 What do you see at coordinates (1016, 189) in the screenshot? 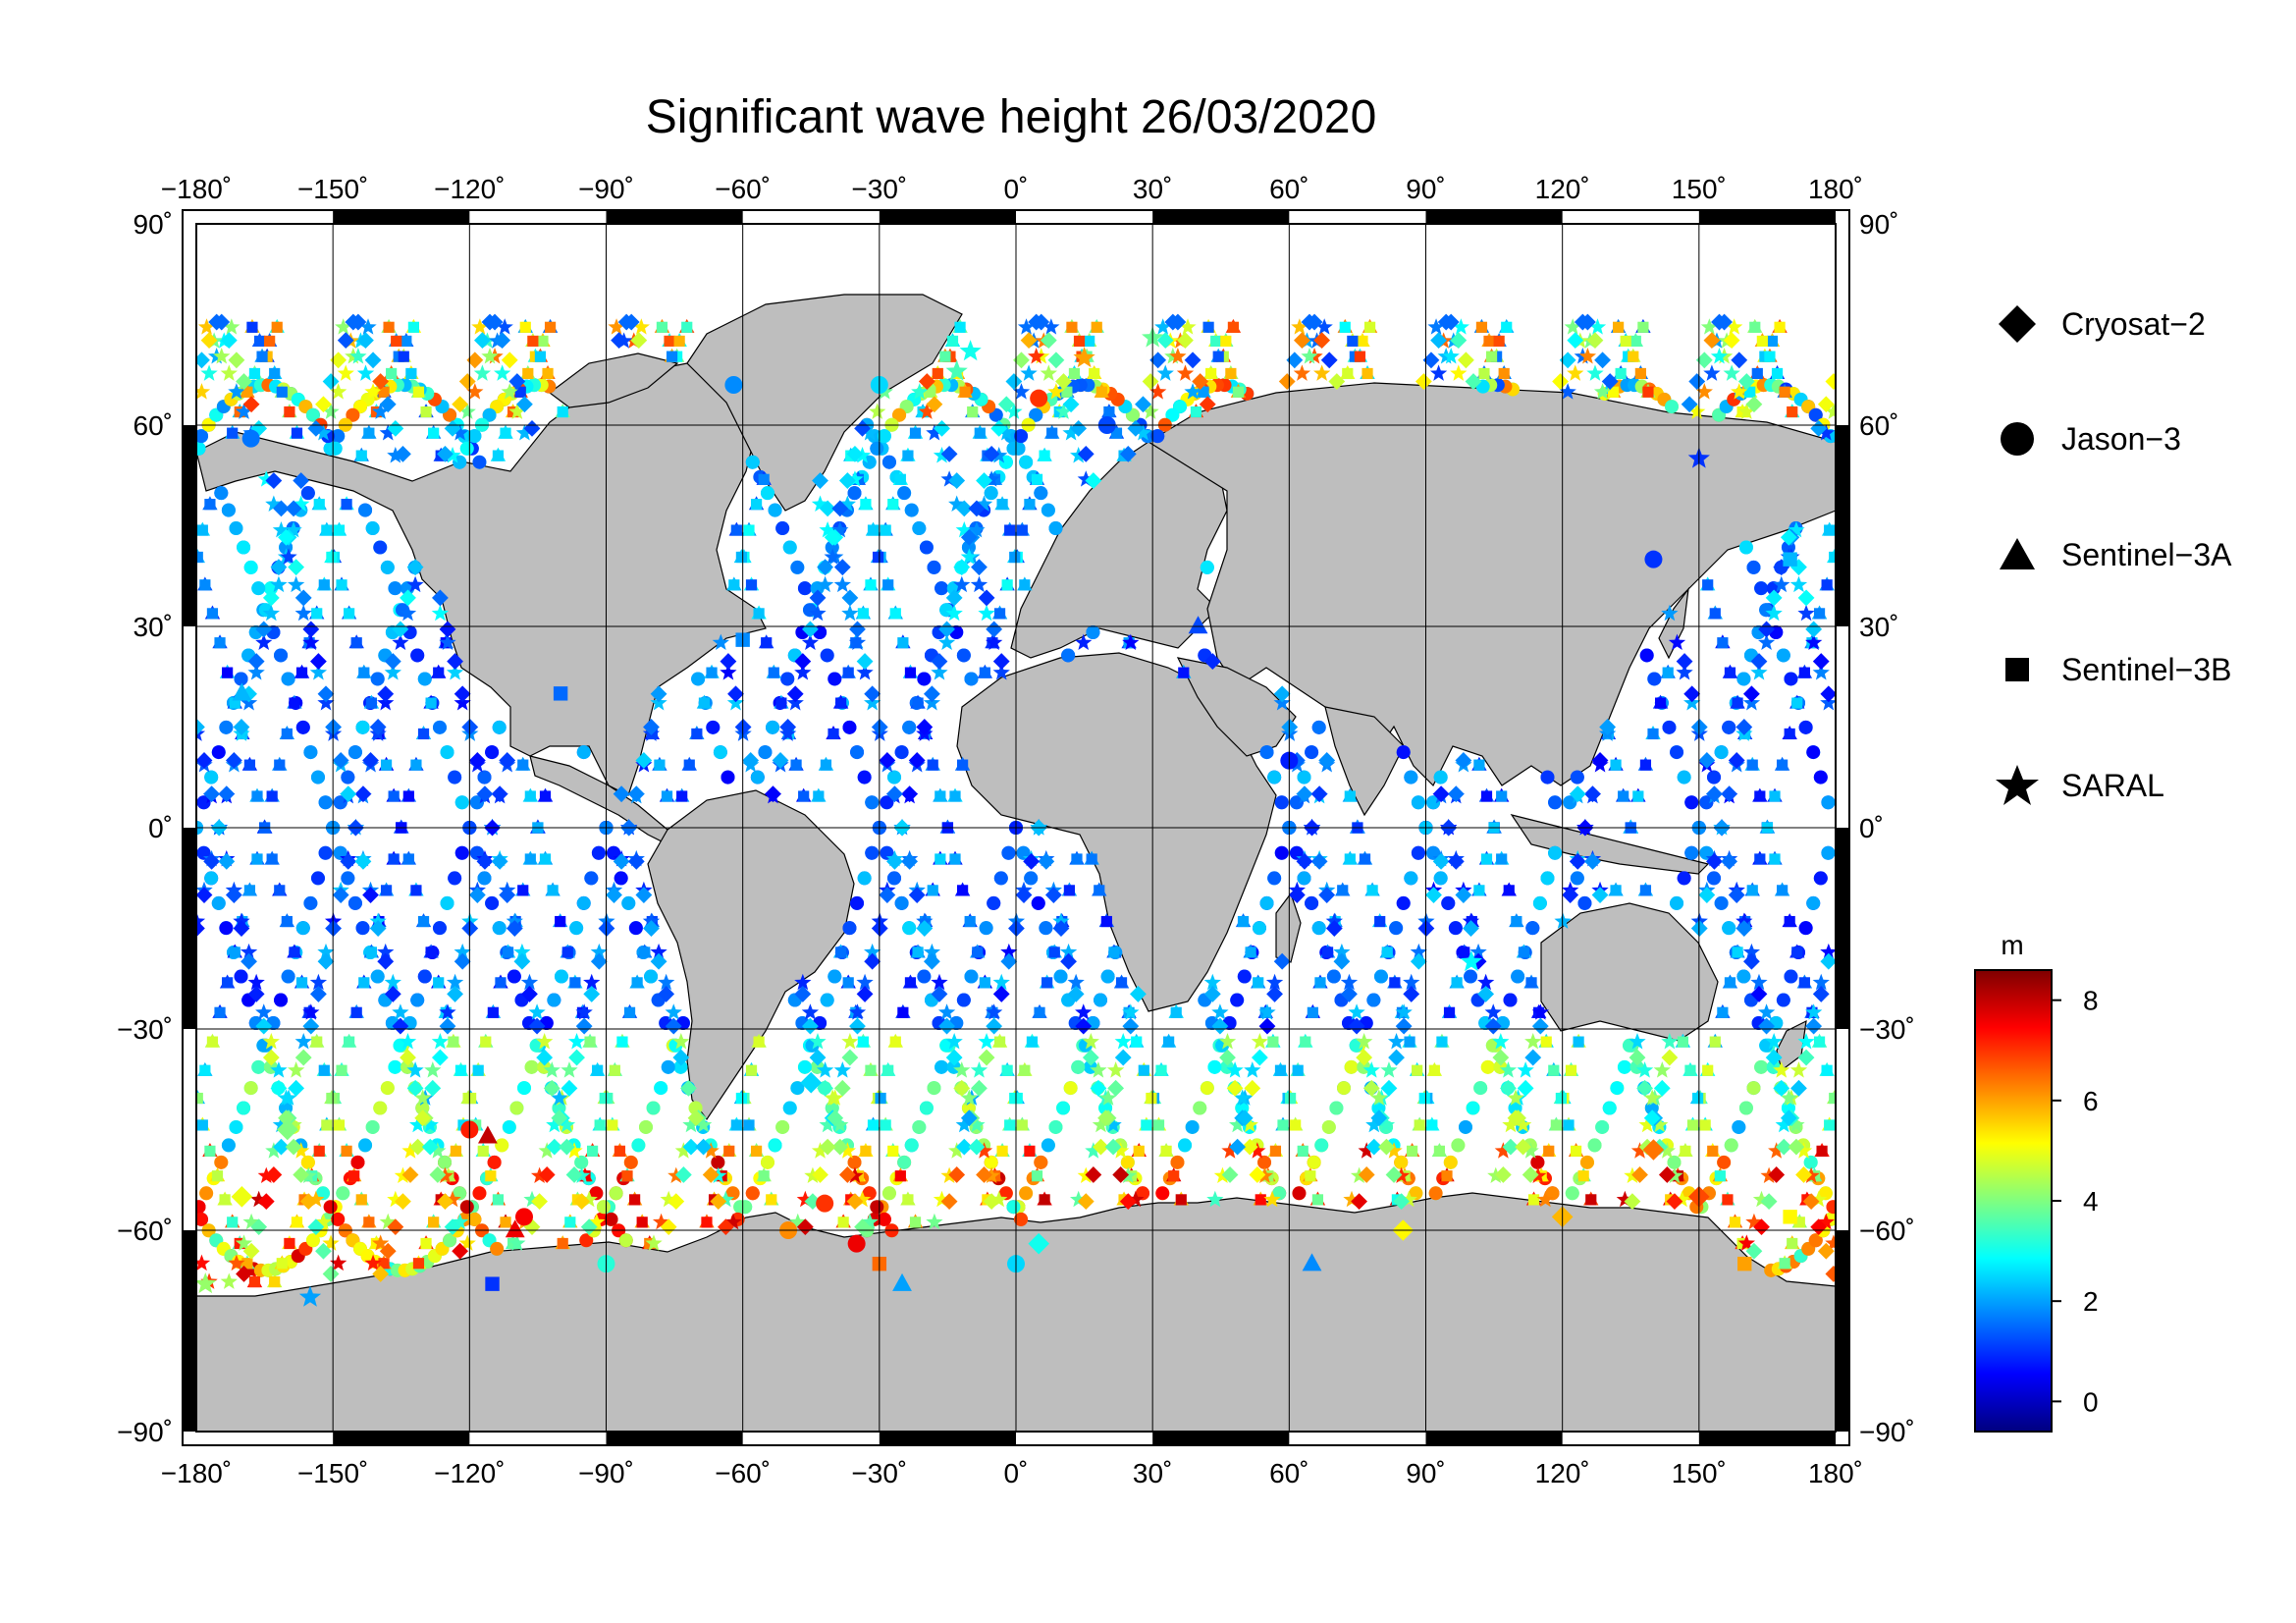
I see `lon-tick-label: 0˚` at bounding box center [1016, 189].